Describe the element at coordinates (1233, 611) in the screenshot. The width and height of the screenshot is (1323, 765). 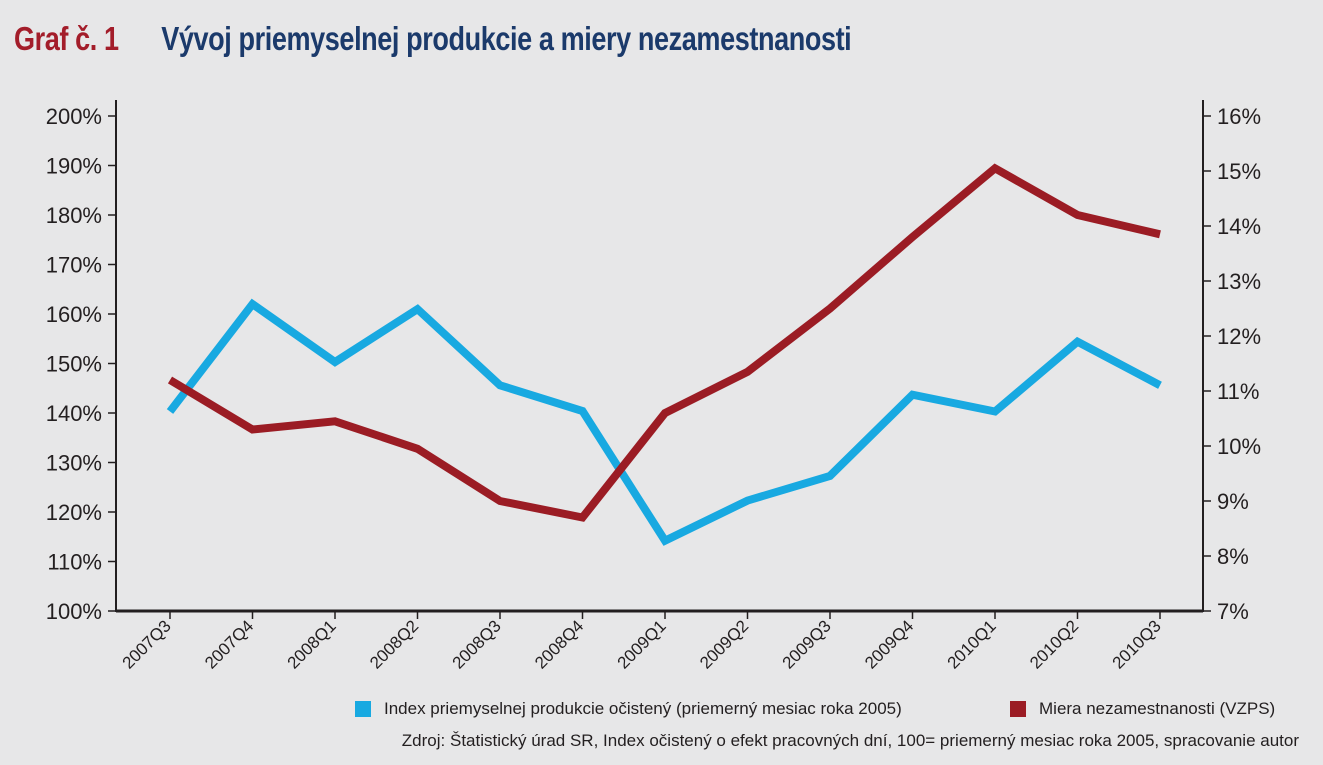
I see `right-tick-label: 7%` at that location.